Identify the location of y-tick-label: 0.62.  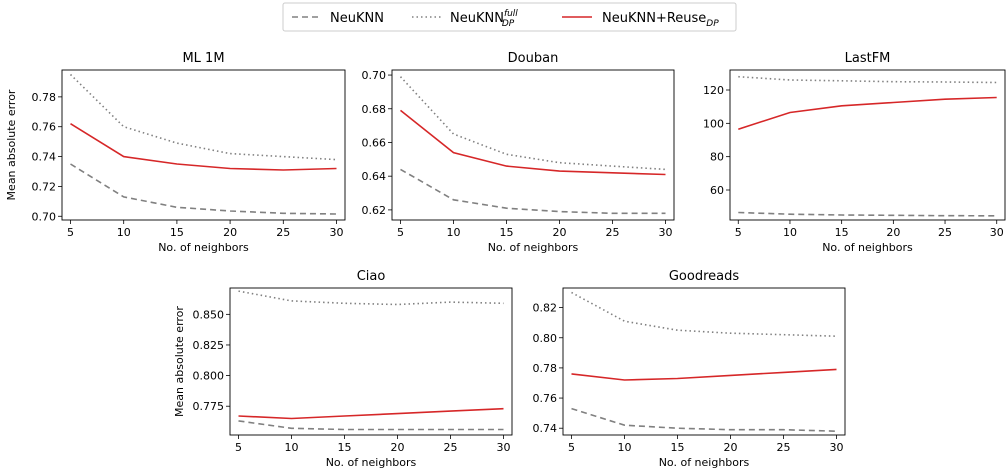
(374, 210).